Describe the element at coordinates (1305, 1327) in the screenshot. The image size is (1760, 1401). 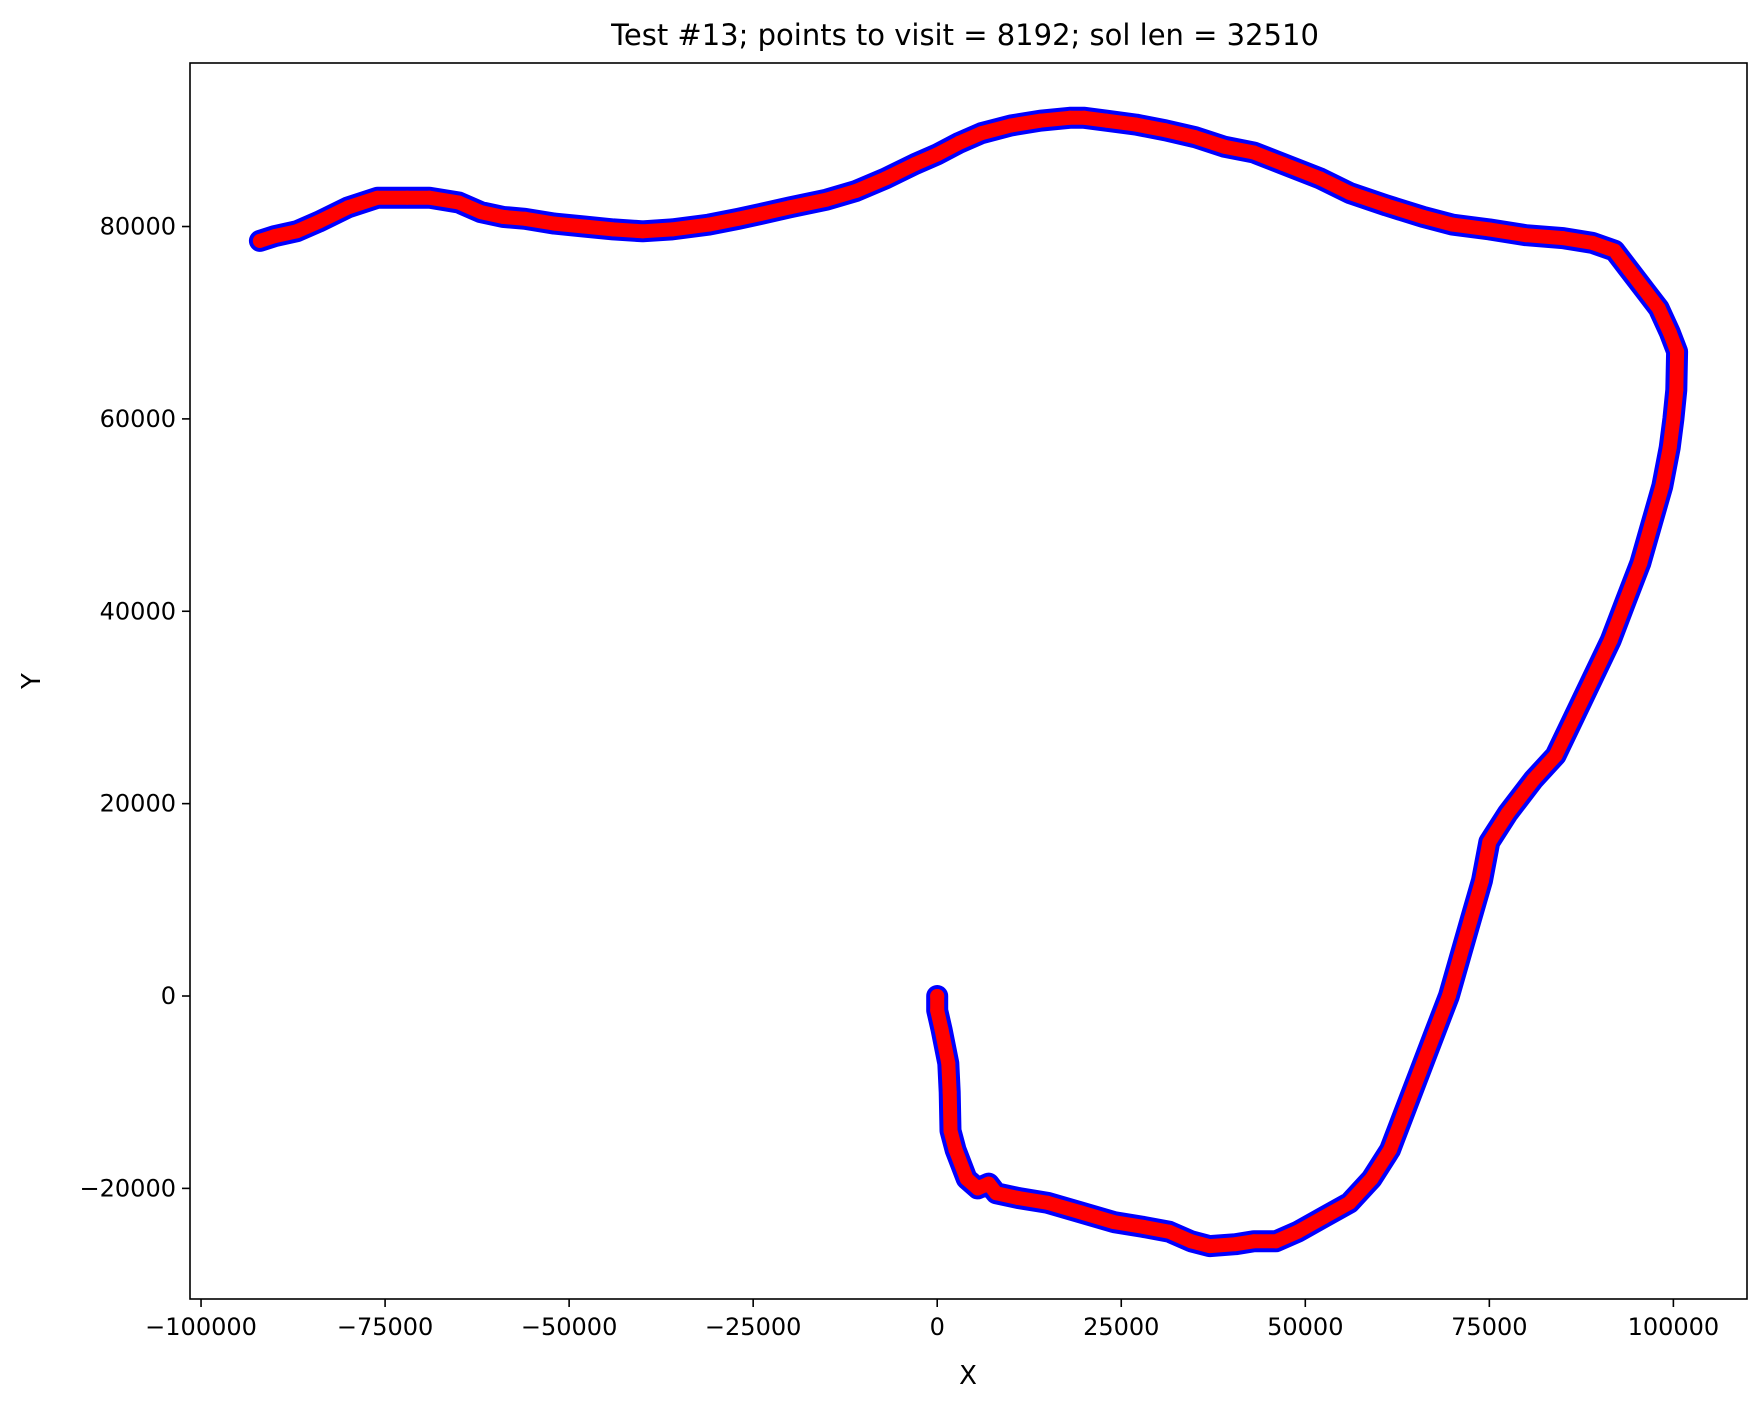
I see `x-tick-label: 50000` at that location.